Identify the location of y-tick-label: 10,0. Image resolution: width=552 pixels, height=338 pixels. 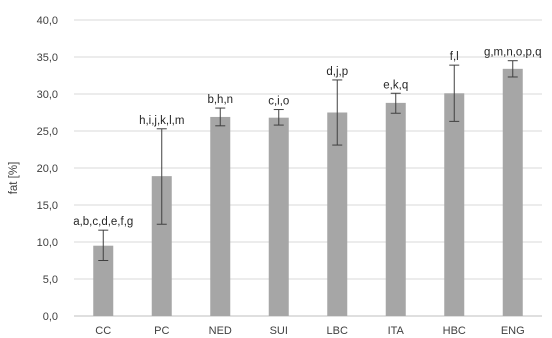
(47, 243).